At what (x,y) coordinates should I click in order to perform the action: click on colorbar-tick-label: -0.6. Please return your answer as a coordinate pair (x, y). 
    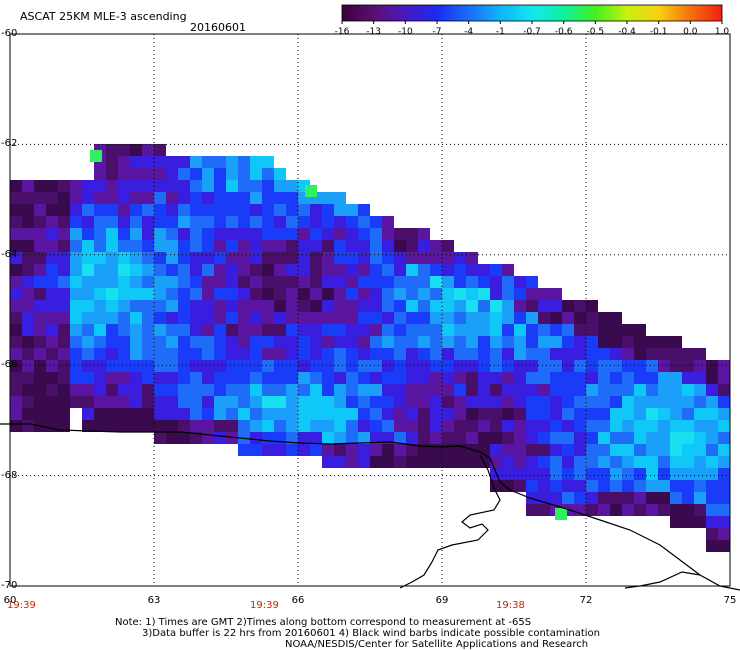
    Looking at the image, I should click on (563, 32).